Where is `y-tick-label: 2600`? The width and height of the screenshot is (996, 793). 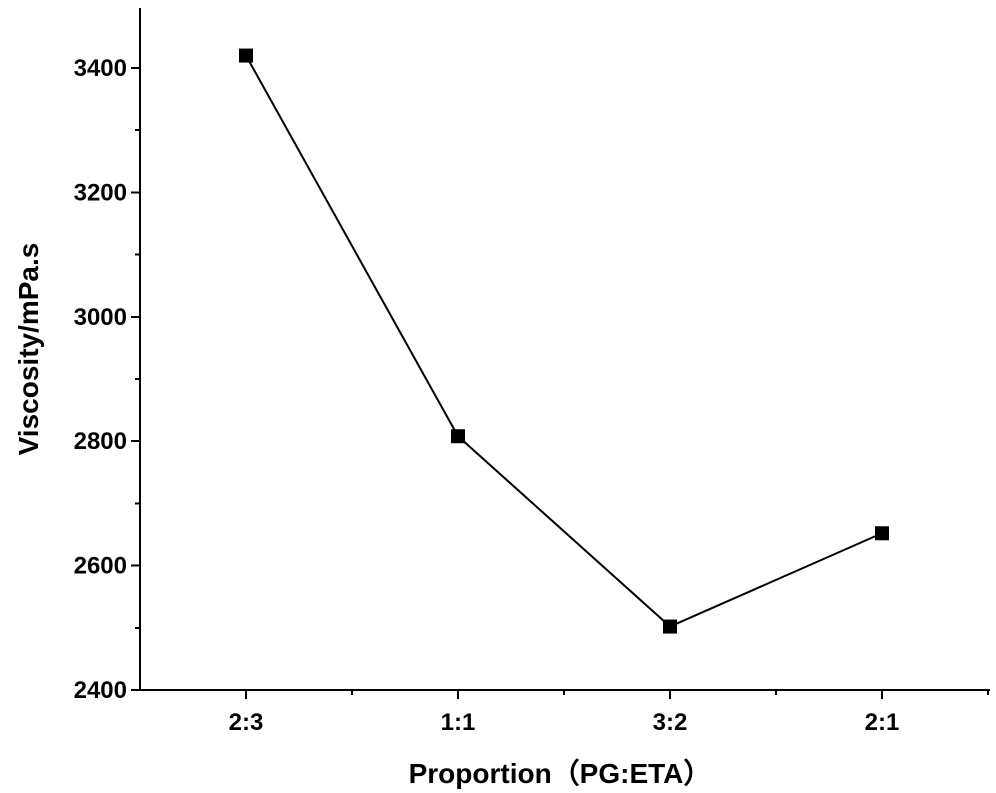 y-tick-label: 2600 is located at coordinates (100, 566).